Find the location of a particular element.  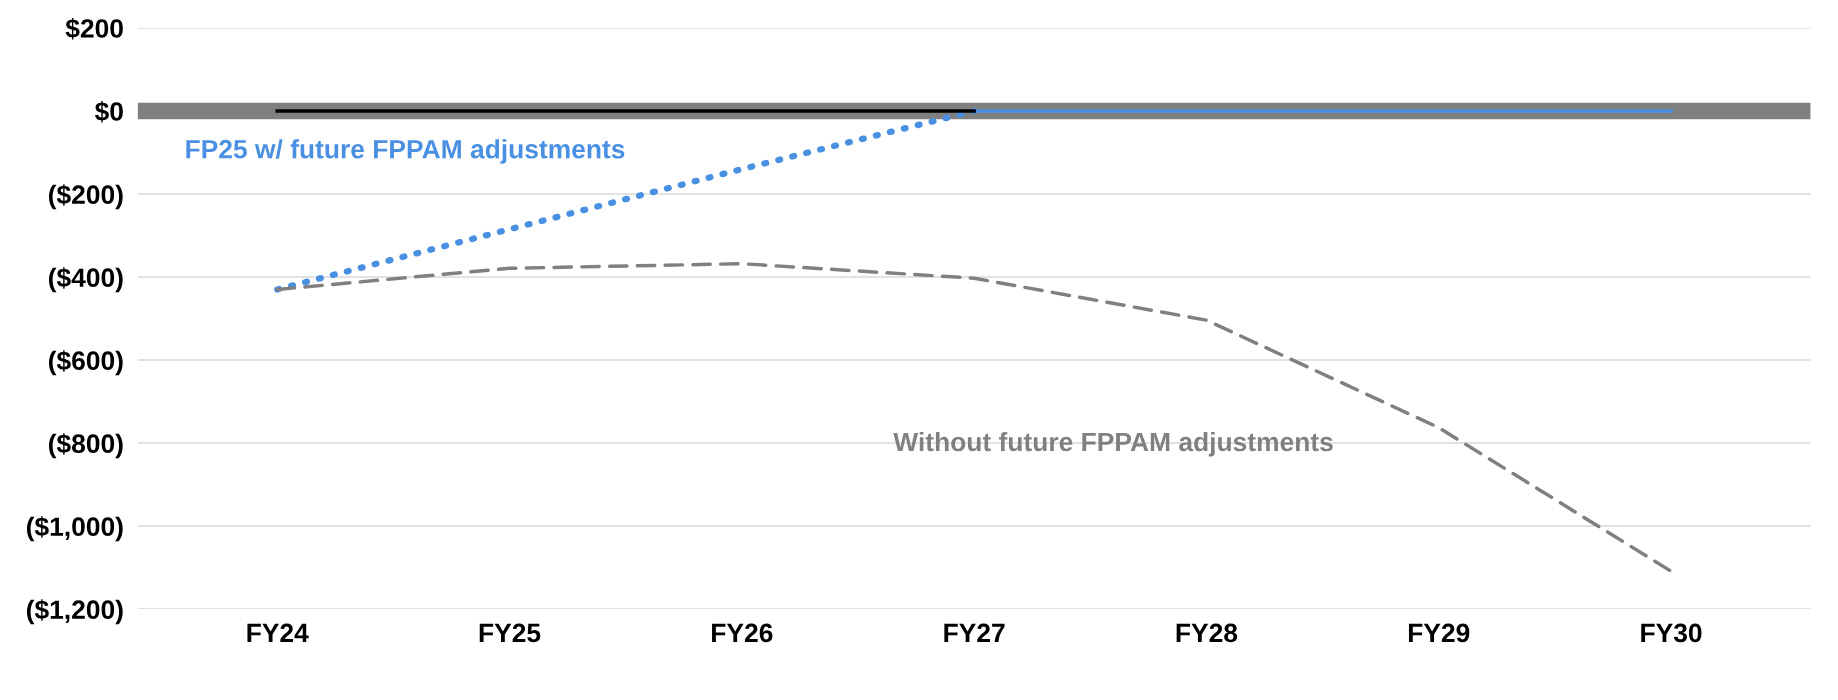

x-tick-label: FY27 is located at coordinates (974, 633).